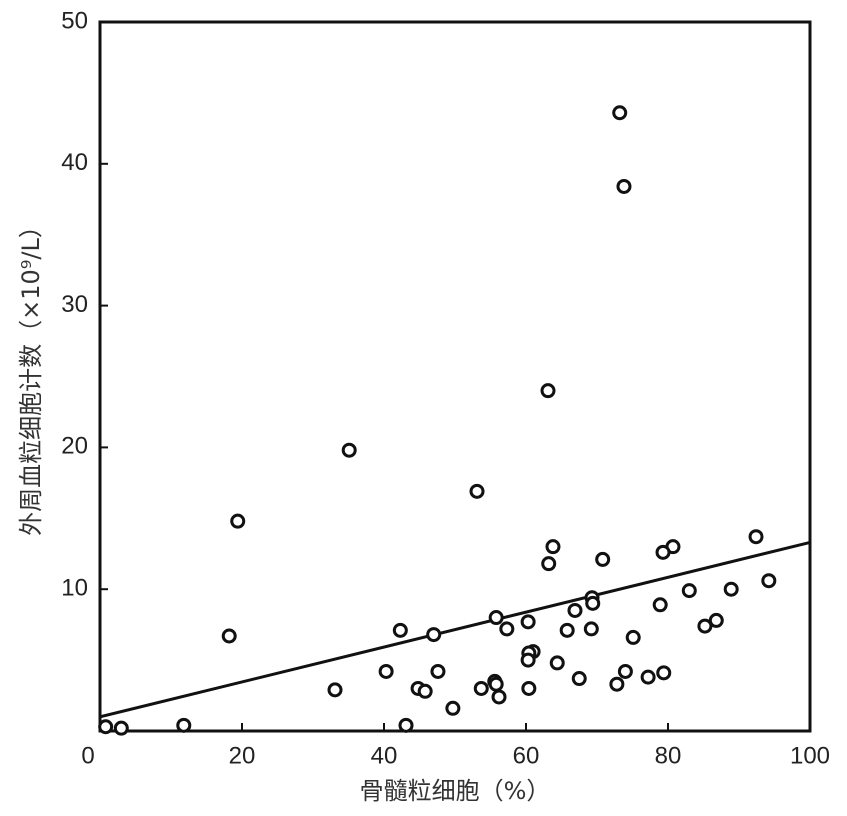 This screenshot has width=847, height=816. I want to click on y-axis-title: 外周血粒细胞计数（×10⁹/L）, so click(31, 375).